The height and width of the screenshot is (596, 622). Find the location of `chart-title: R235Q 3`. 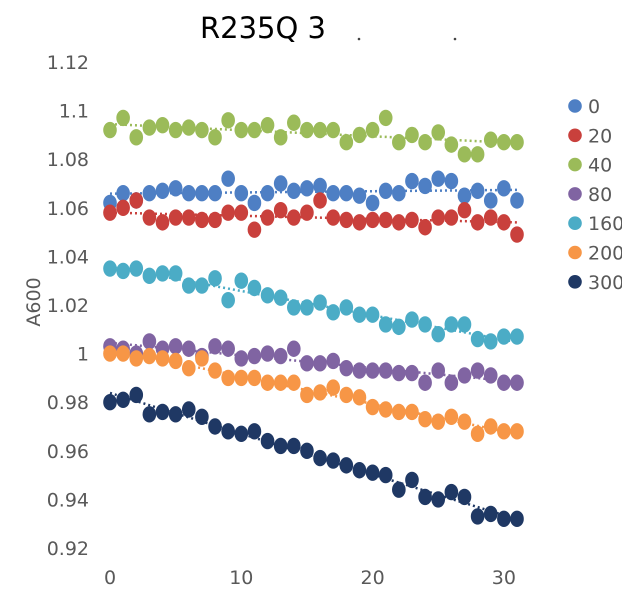

chart-title: R235Q 3 is located at coordinates (263, 28).